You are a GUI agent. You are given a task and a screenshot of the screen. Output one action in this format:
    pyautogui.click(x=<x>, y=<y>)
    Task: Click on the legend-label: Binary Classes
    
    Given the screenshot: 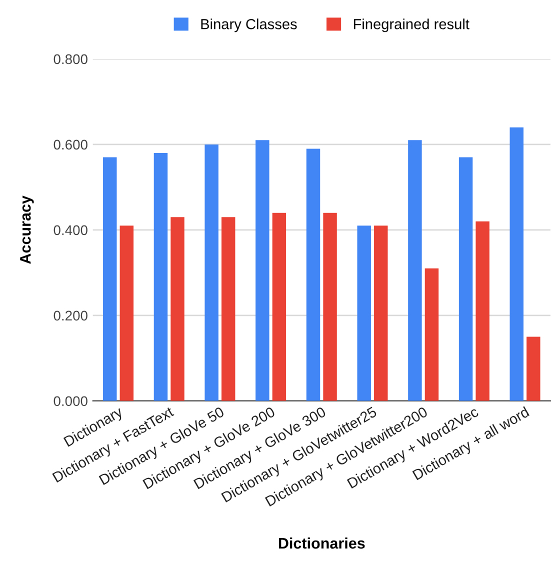 What is the action you would take?
    pyautogui.click(x=249, y=25)
    